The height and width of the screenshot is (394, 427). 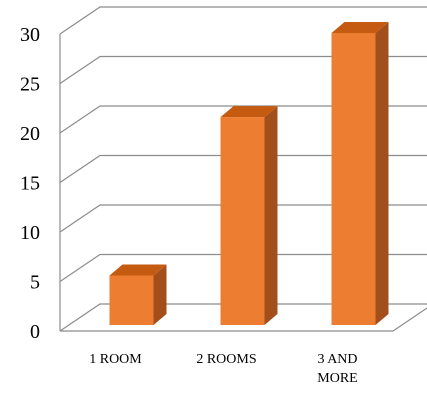 What do you see at coordinates (337, 369) in the screenshot?
I see `x-category-label: 3 AND MORE` at bounding box center [337, 369].